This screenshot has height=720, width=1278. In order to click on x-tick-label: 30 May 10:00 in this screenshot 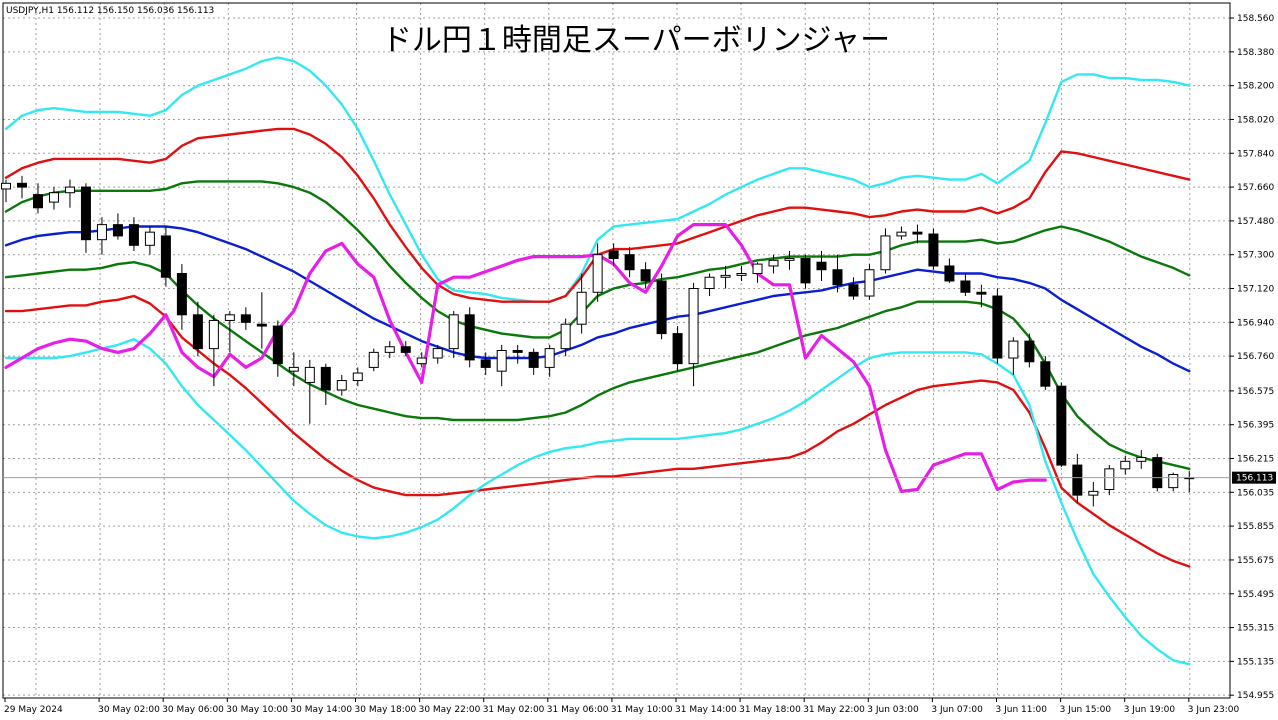, I will do `click(257, 710)`.